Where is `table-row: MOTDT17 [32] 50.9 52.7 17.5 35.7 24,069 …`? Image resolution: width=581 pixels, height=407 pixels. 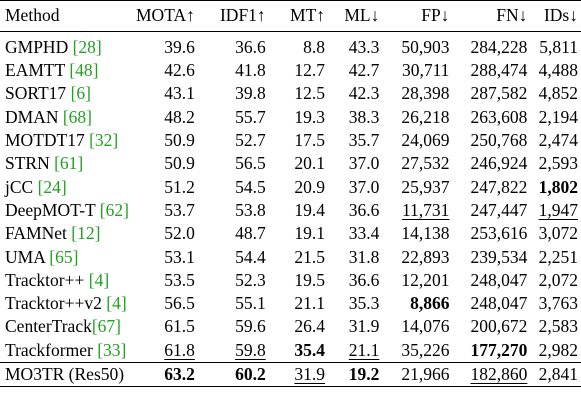
table-row: MOTDT17 [32] 50.9 52.7 17.5 35.7 24,069 … is located at coordinates (290, 140).